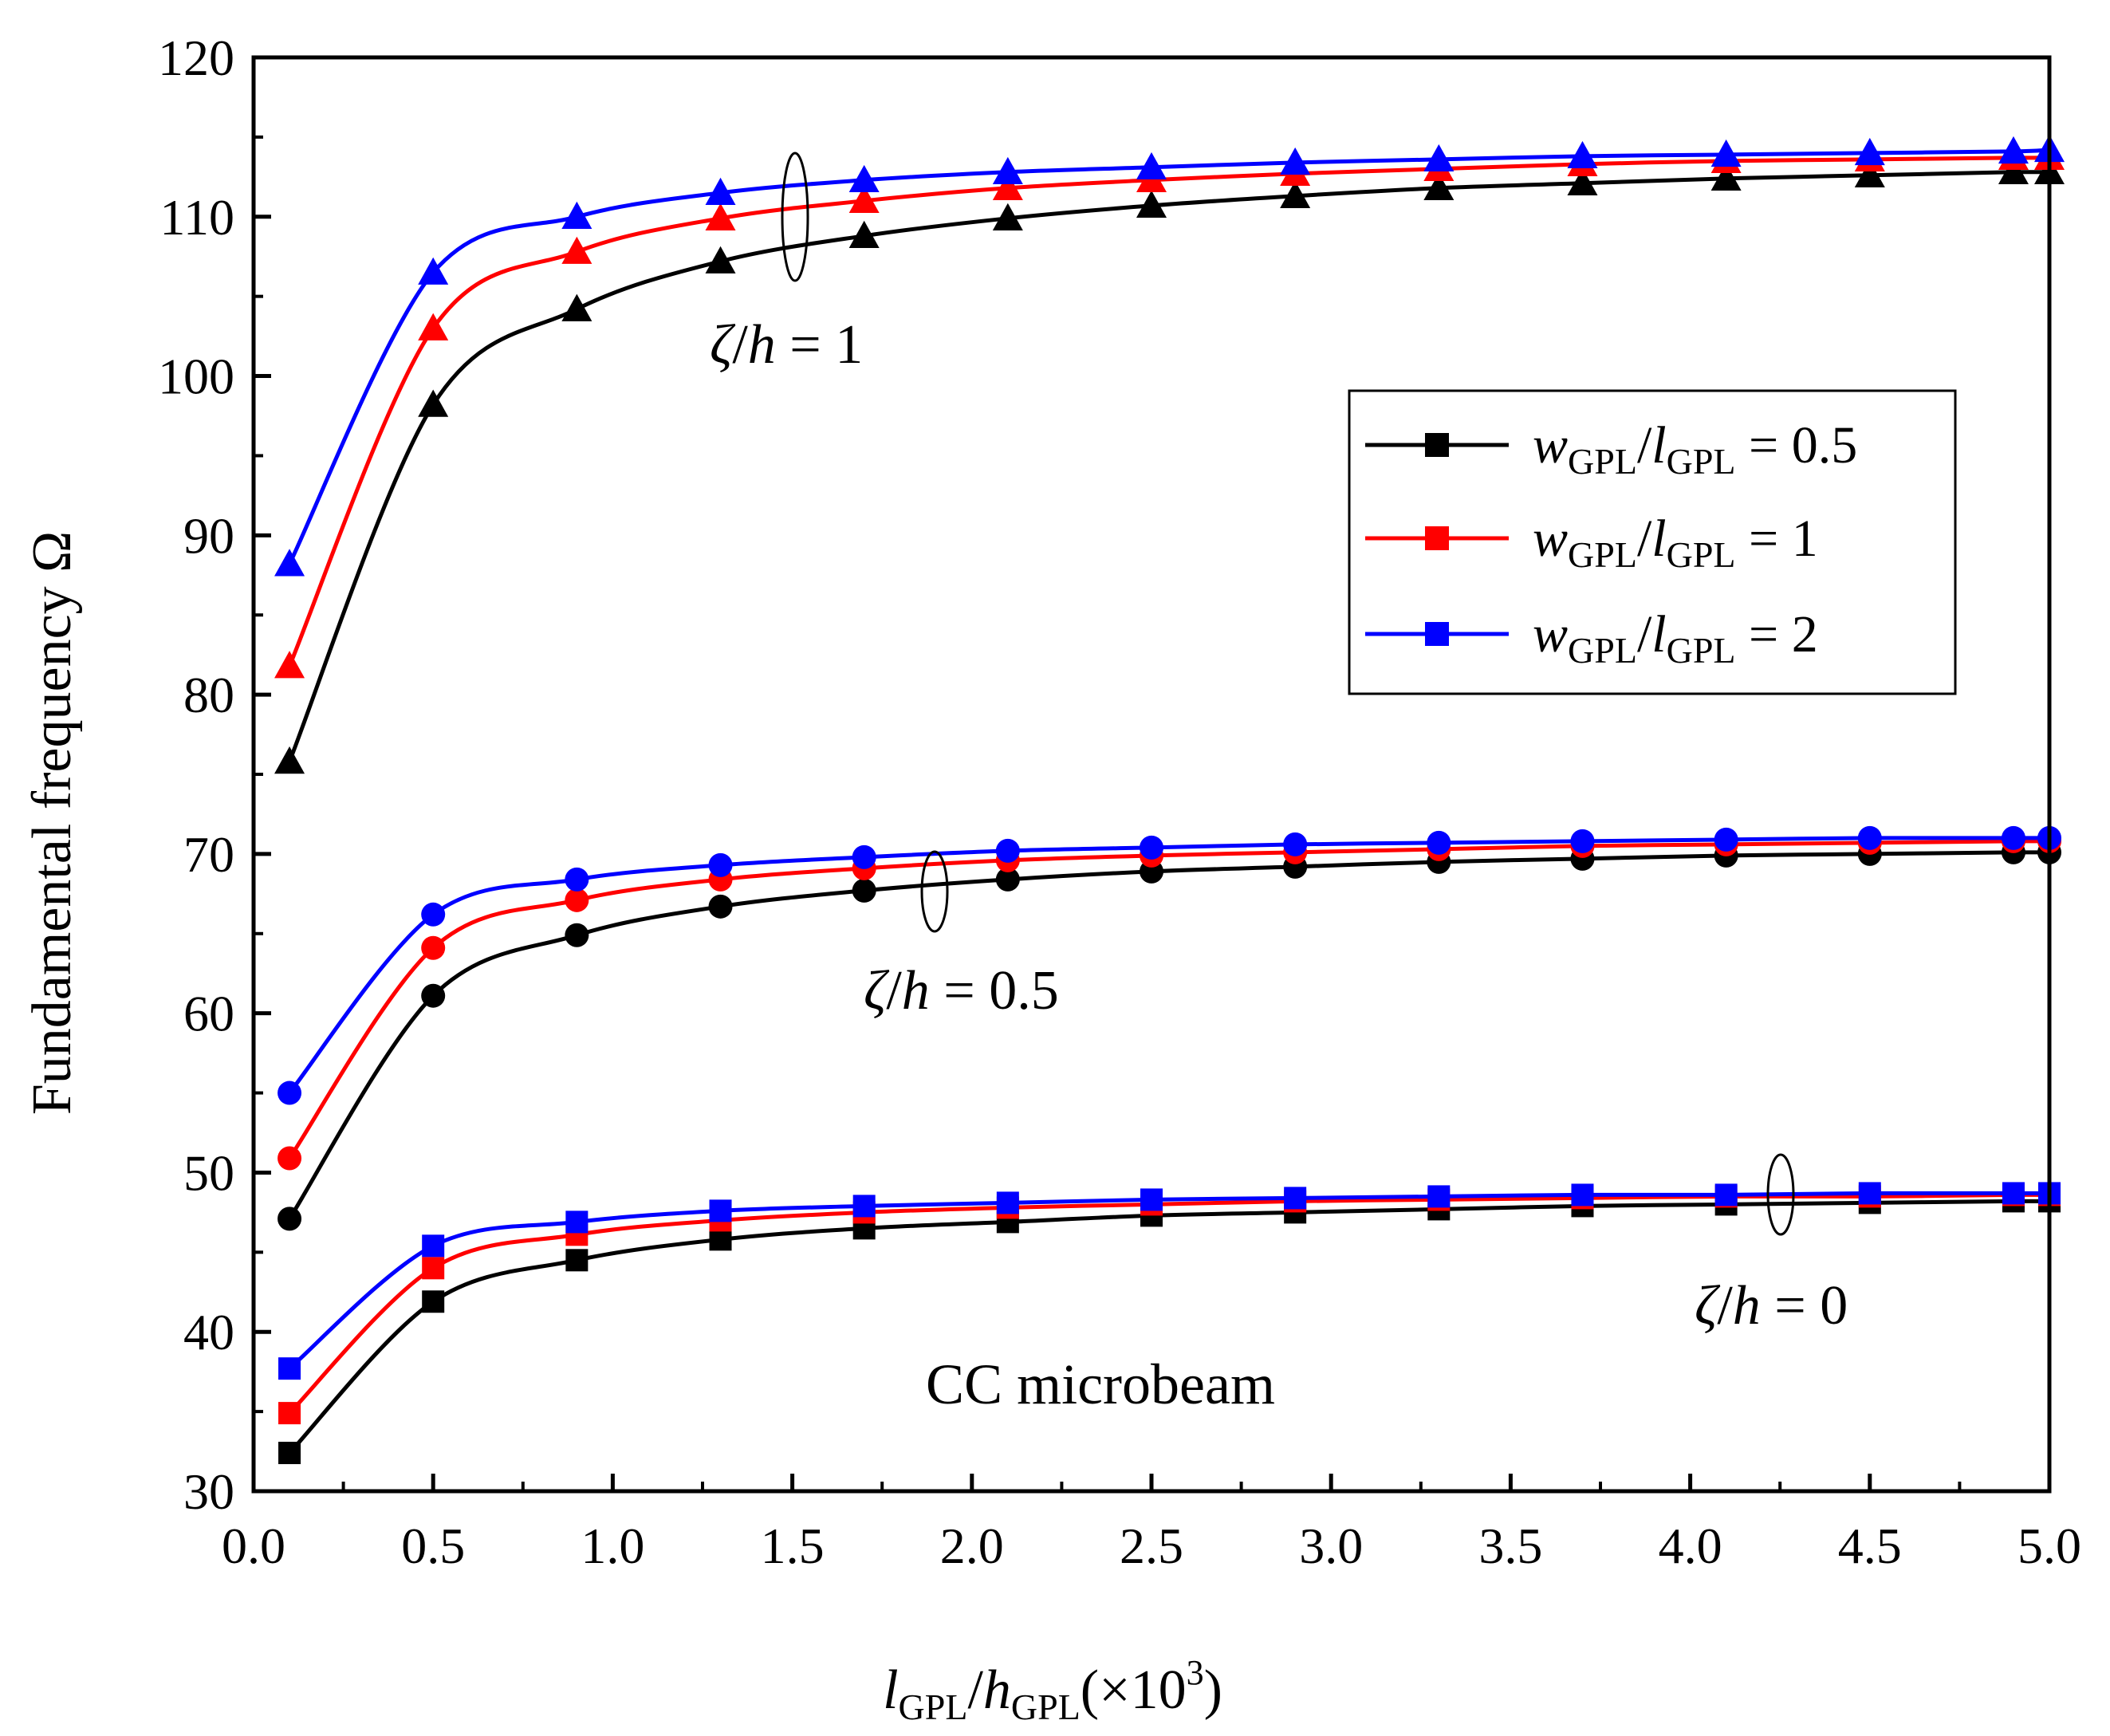  What do you see at coordinates (1331, 1546) in the screenshot?
I see `x-tick-label-6: 3.0` at bounding box center [1331, 1546].